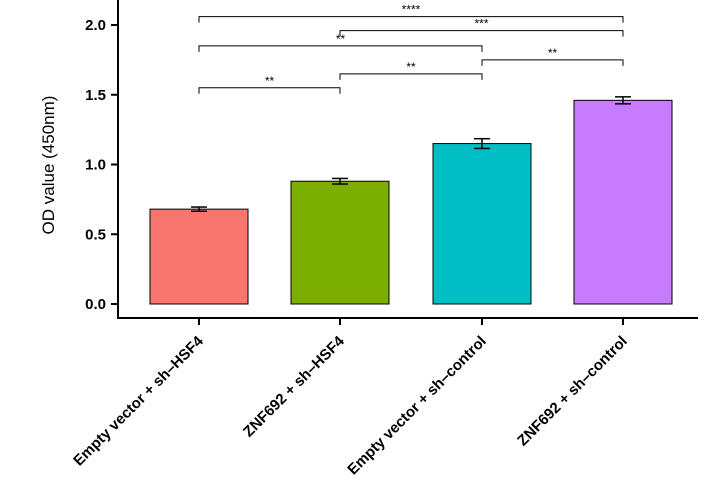 The width and height of the screenshot is (711, 488). Describe the element at coordinates (481, 24) in the screenshot. I see `significance-label: ***` at that location.